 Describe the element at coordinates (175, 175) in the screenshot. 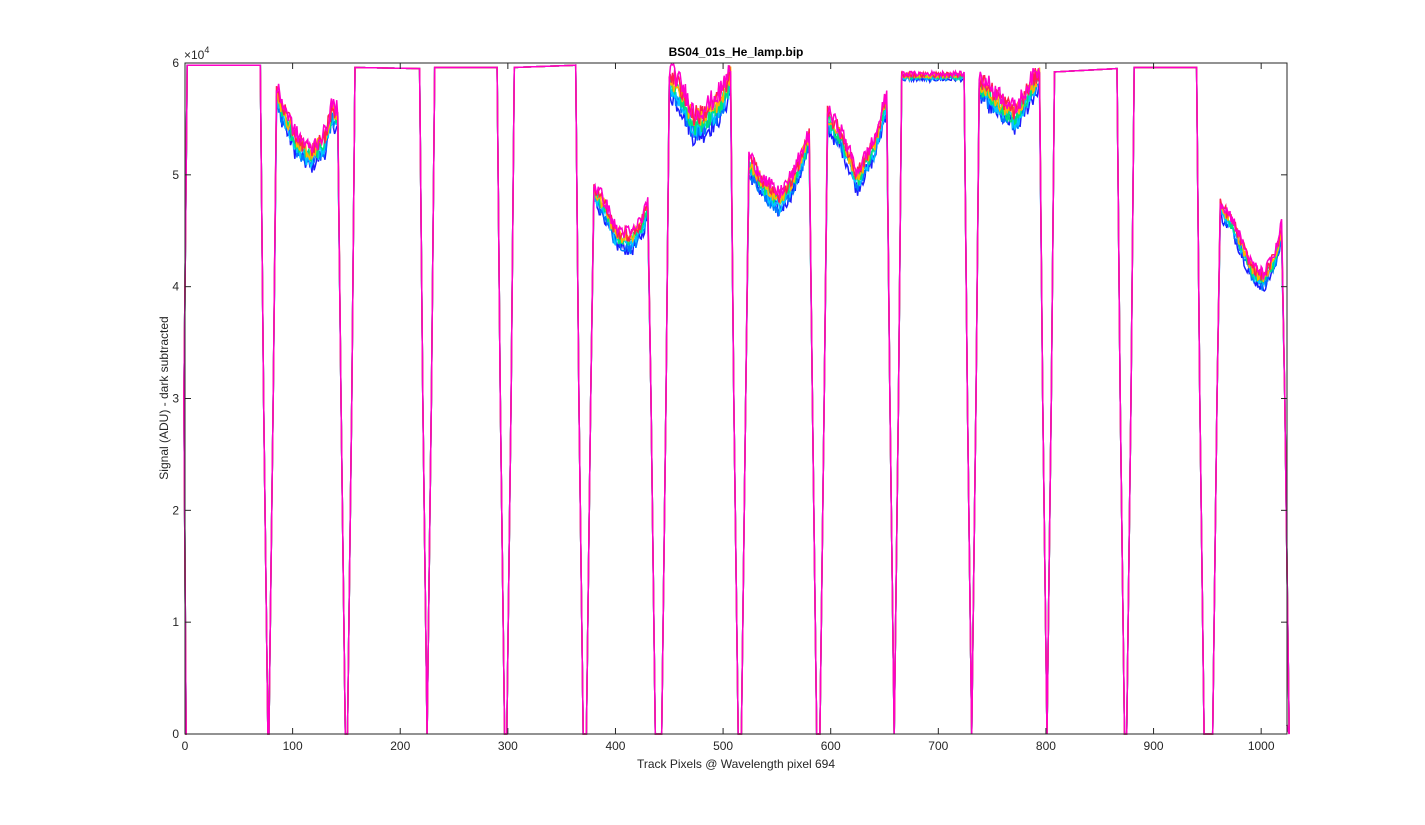

I see `y-tick-label: 5` at that location.